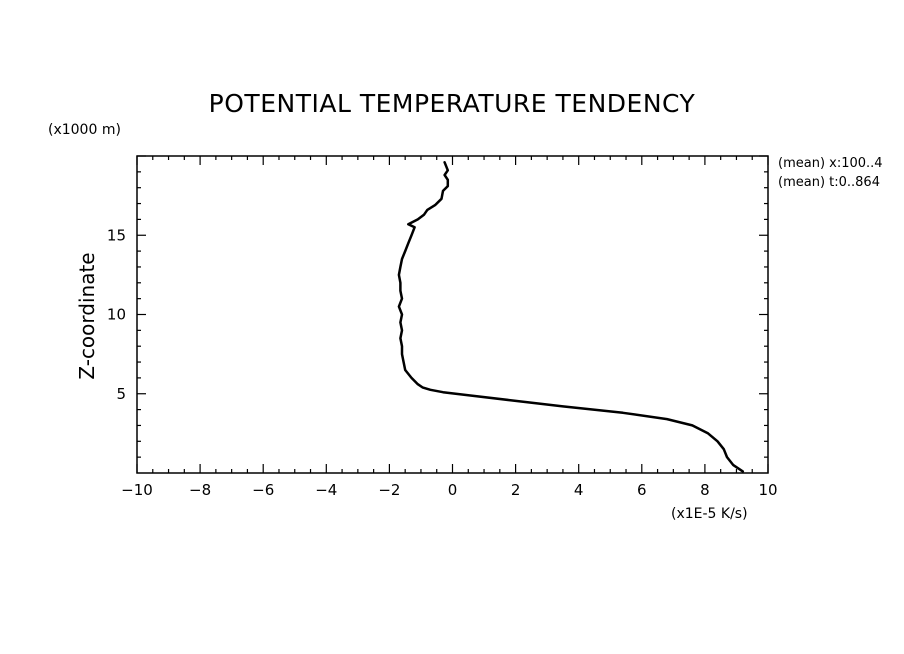 The width and height of the screenshot is (904, 654). What do you see at coordinates (642, 490) in the screenshot?
I see `x-tick-label: 6` at bounding box center [642, 490].